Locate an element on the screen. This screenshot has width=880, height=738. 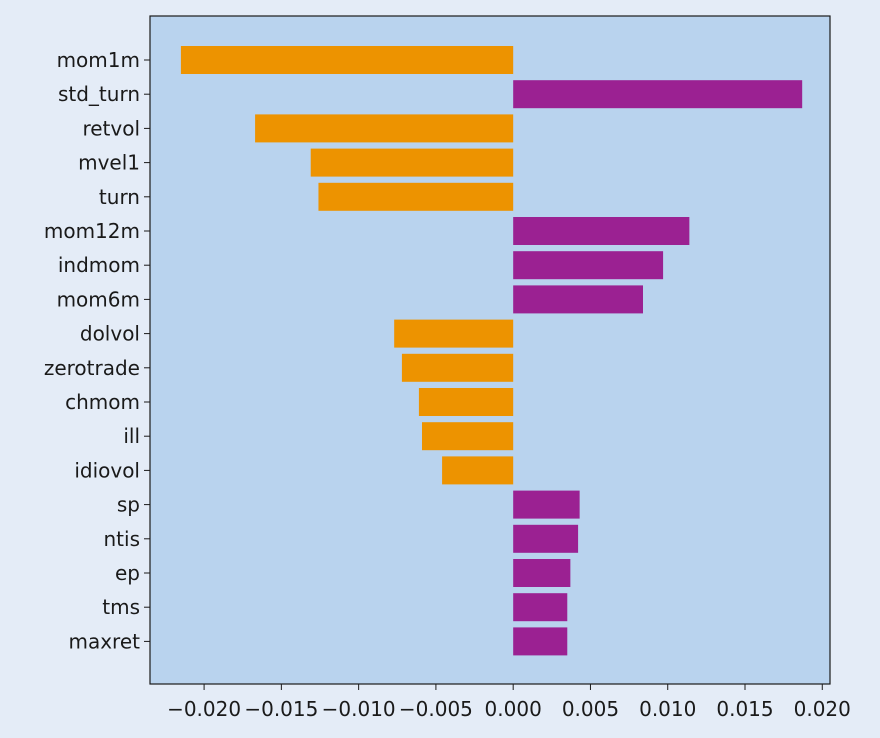
y-tick-label-sp: sp is located at coordinates (128, 505).